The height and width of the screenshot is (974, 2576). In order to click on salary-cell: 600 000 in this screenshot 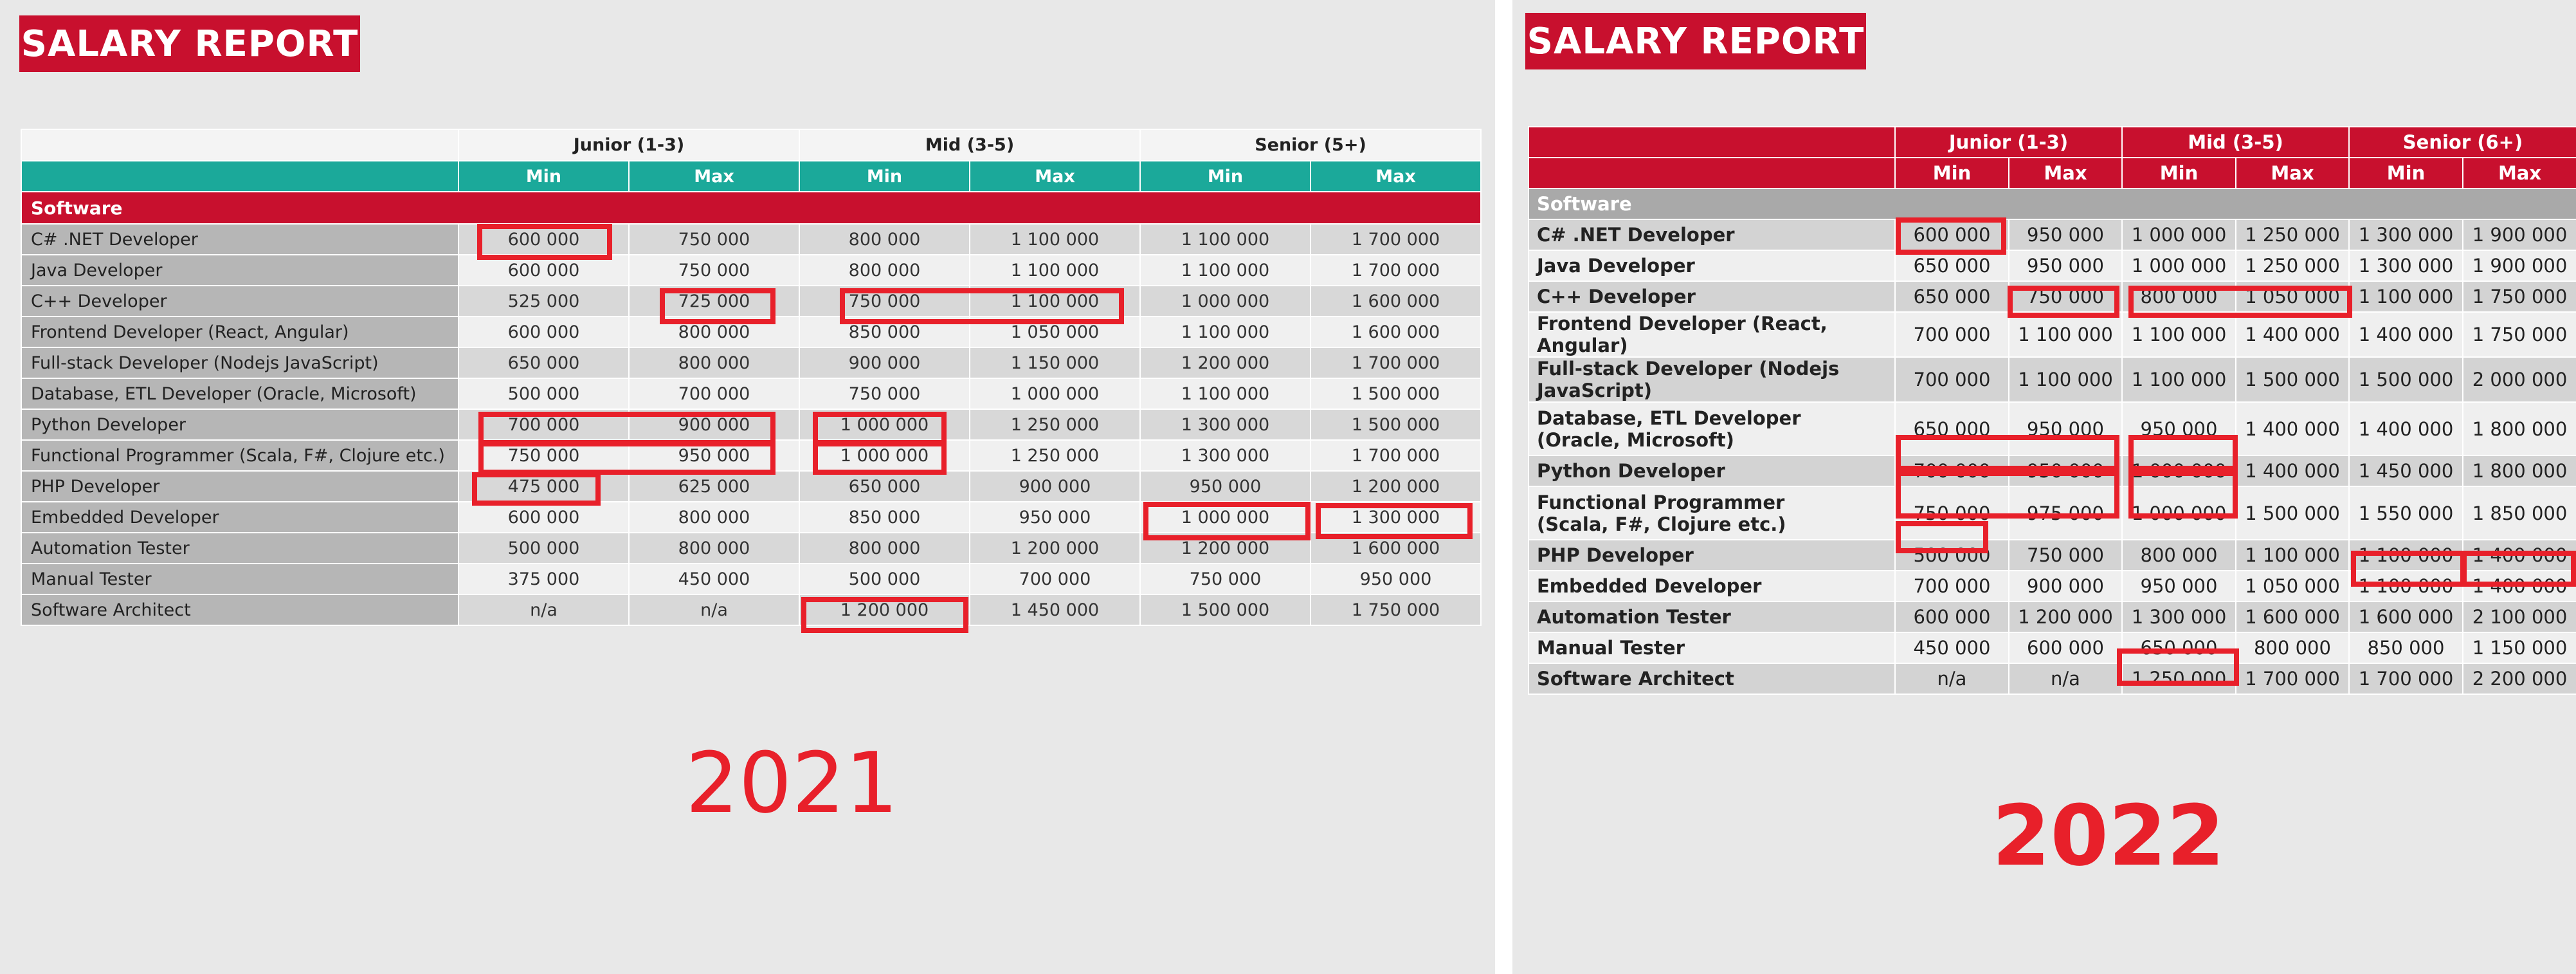, I will do `click(1951, 617)`.